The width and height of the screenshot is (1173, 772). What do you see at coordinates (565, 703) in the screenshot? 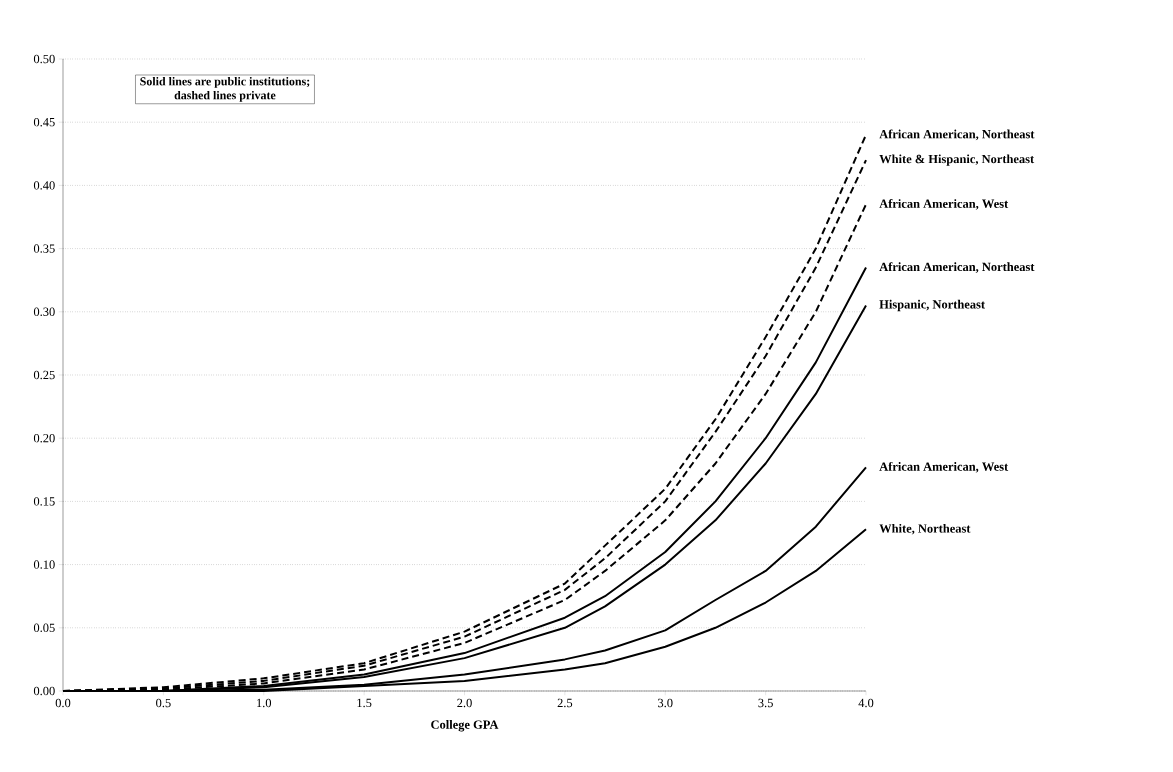
I see `x-tick-label: 2.5` at bounding box center [565, 703].